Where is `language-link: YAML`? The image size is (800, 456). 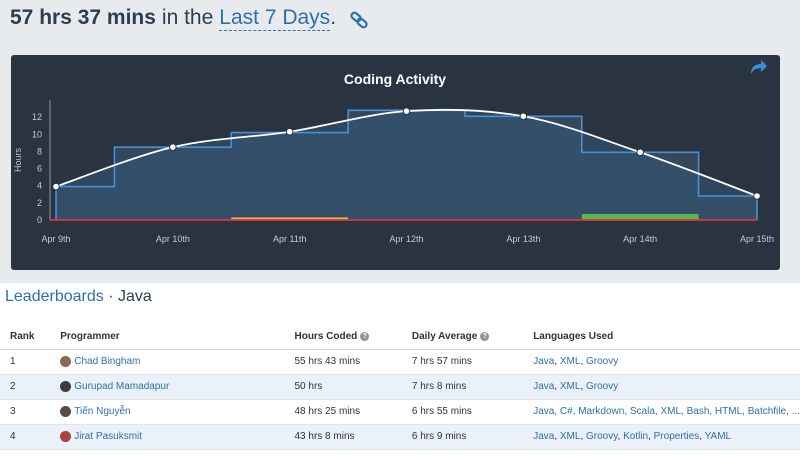 language-link: YAML is located at coordinates (718, 436).